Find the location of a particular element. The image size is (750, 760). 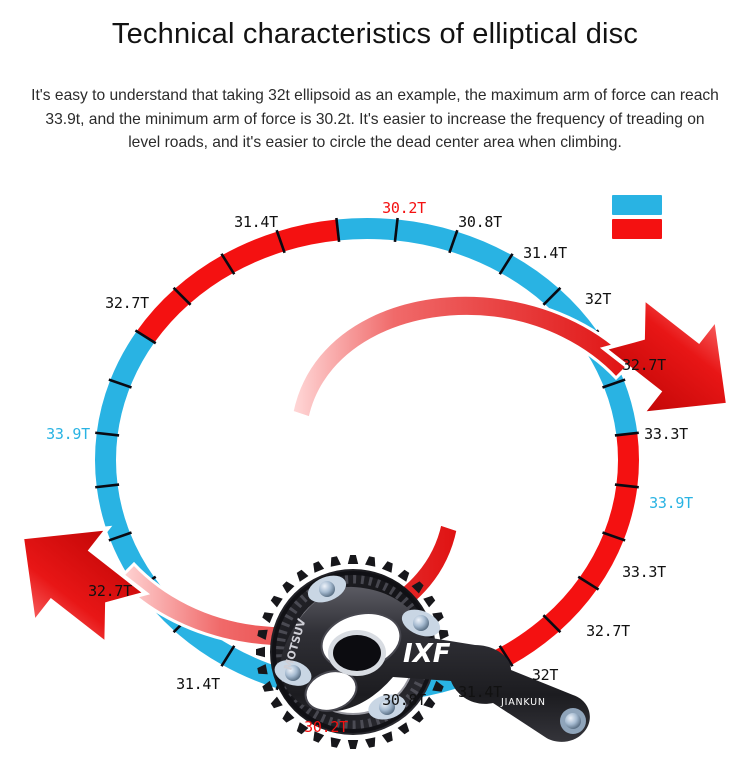

tick-label-left-33-9: 33.9T is located at coordinates (68, 434).